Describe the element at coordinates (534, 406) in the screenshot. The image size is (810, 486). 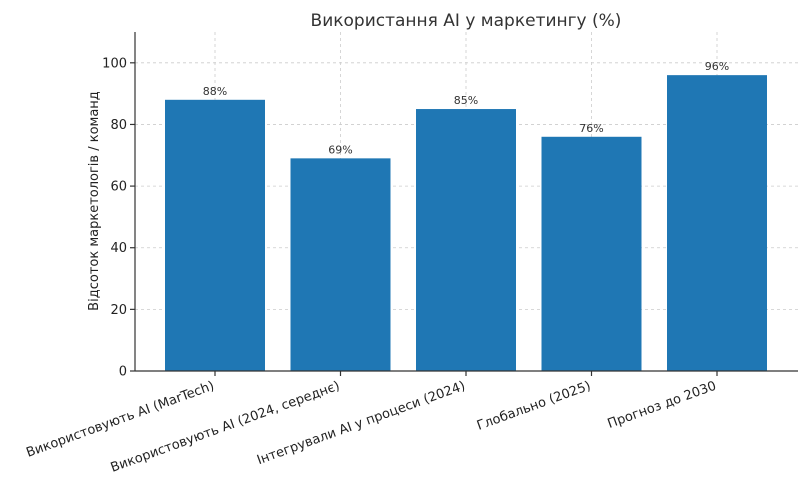
I see `x-tick-label: Глобально (2025)` at that location.